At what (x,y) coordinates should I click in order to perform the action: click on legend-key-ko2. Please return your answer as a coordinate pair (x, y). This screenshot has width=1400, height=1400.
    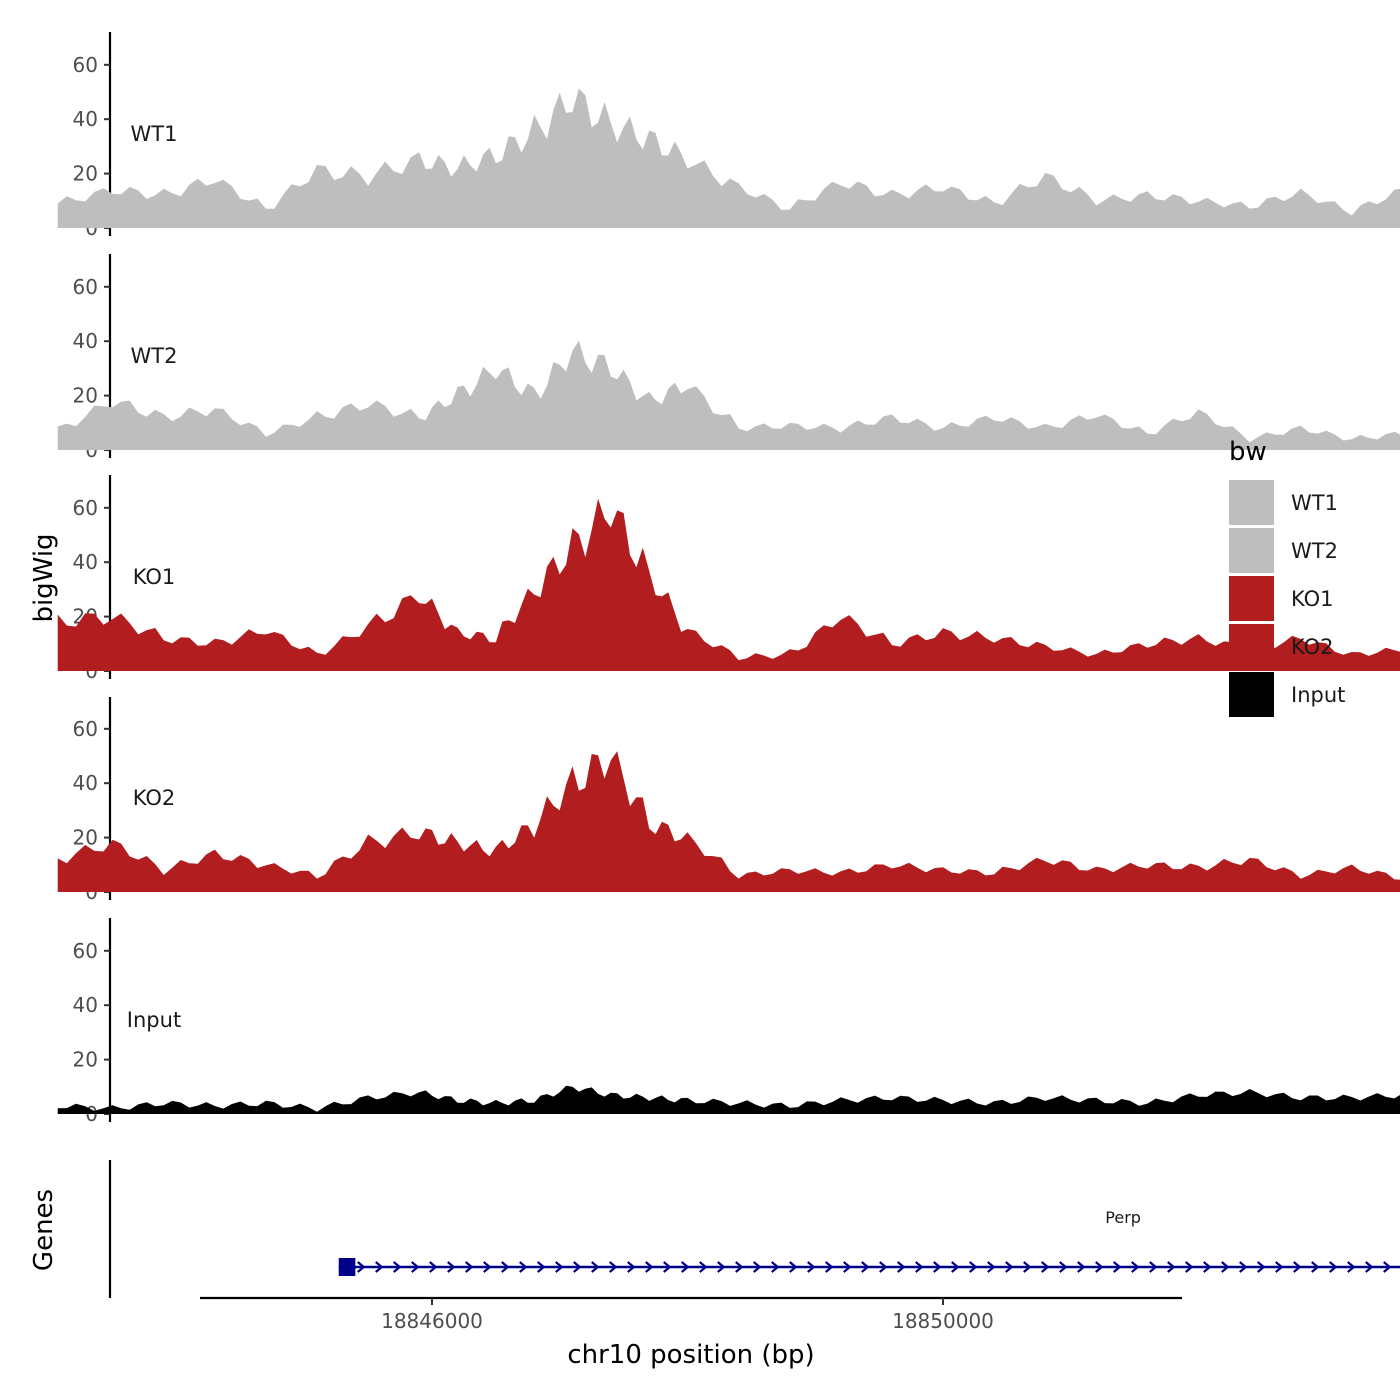
    Looking at the image, I should click on (1251, 646).